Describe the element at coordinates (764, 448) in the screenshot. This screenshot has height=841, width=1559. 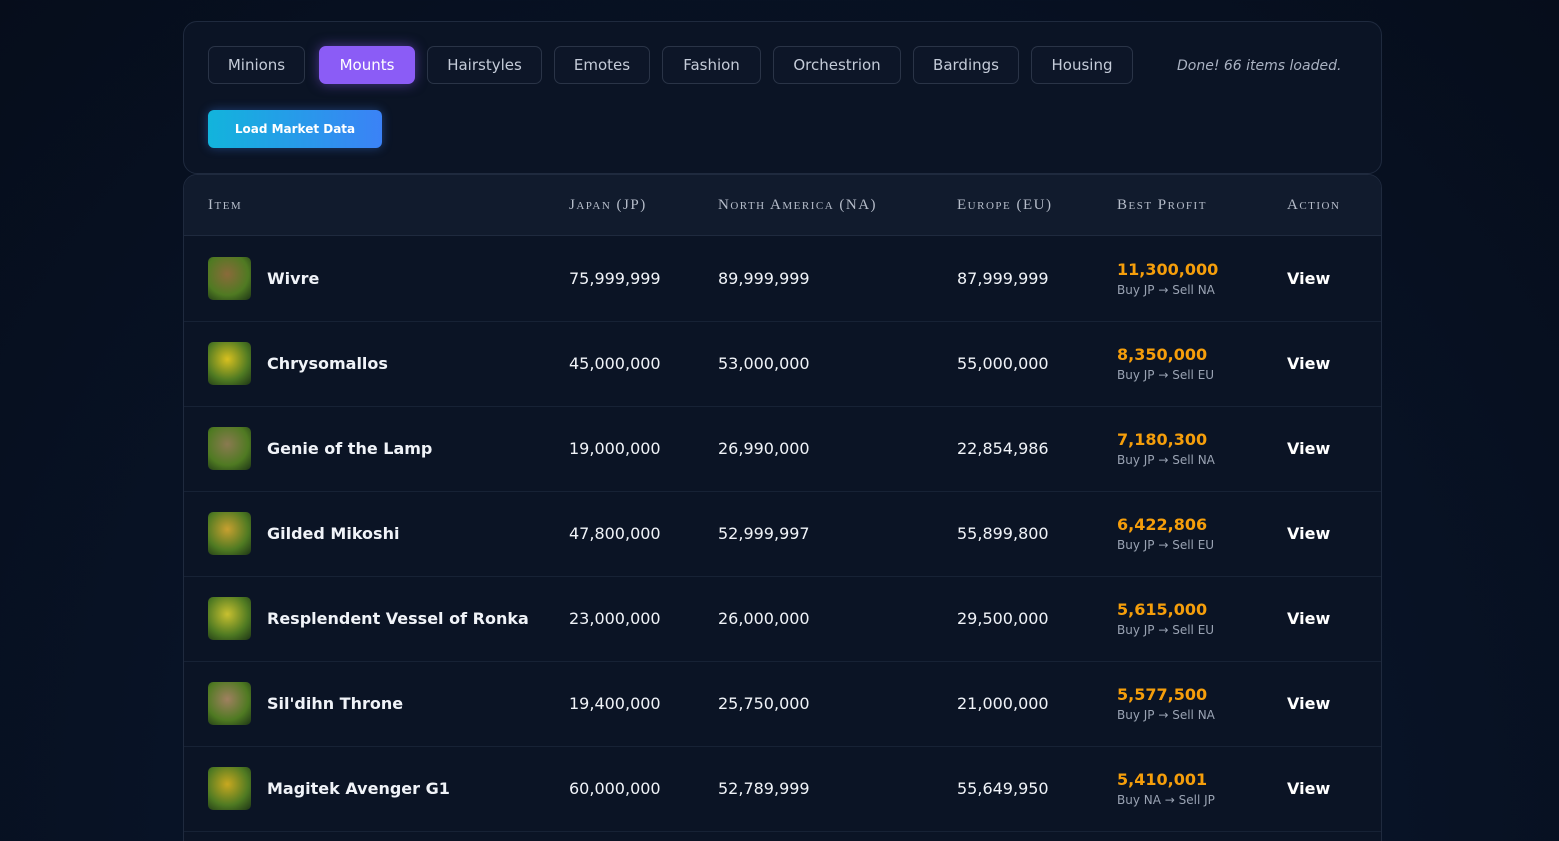
I see `price: 26,990,000` at that location.